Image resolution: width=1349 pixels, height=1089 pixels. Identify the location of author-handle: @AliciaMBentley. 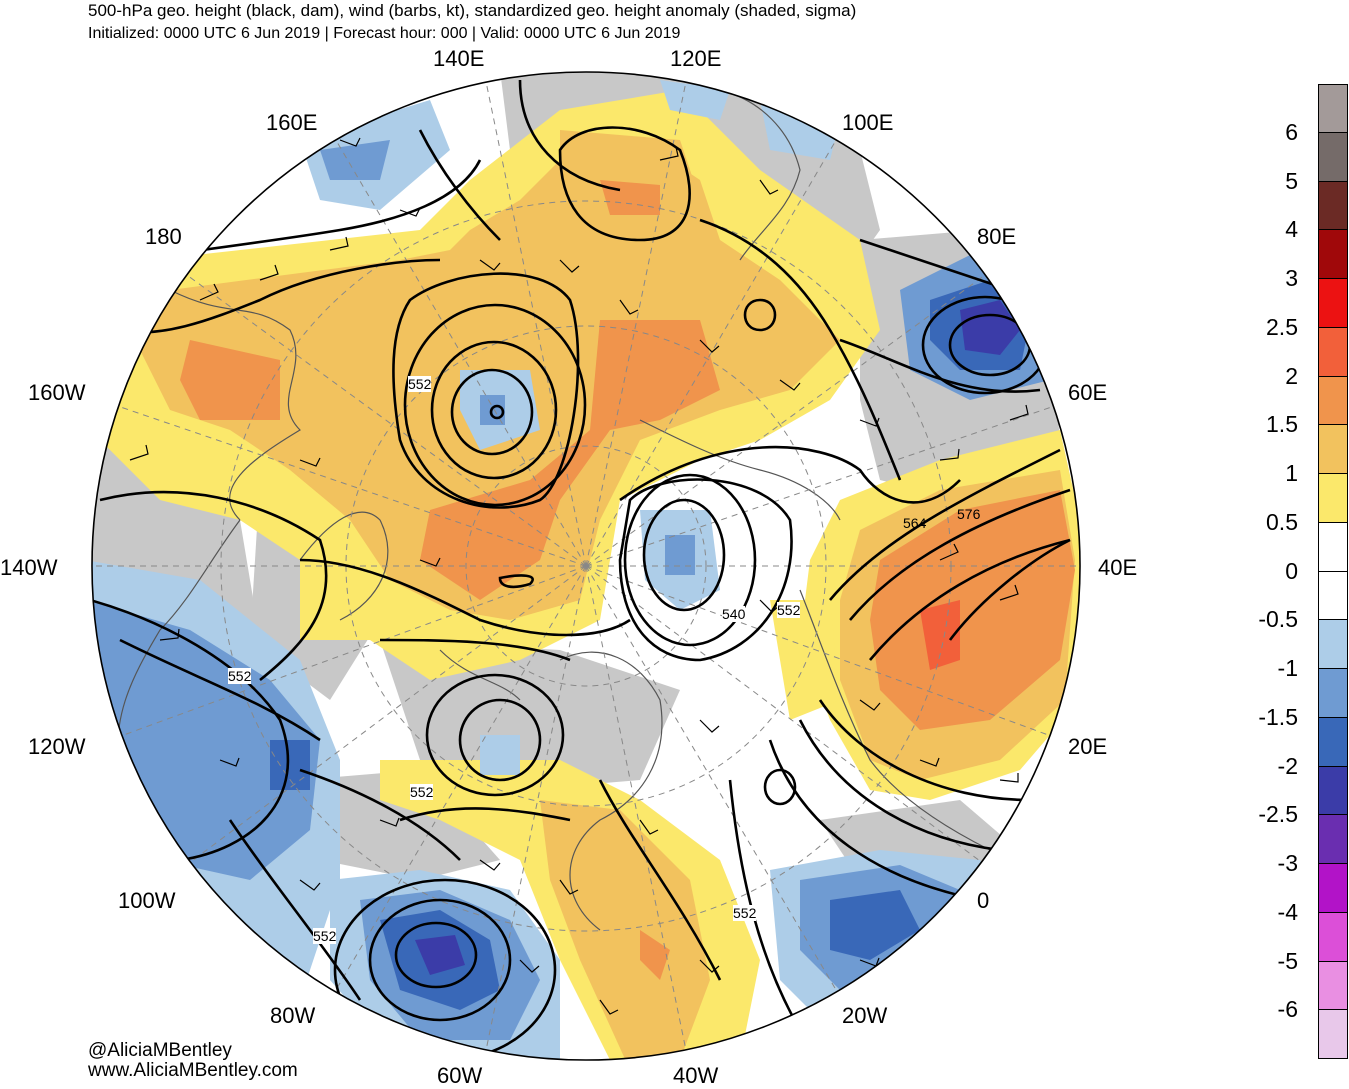
(160, 1050).